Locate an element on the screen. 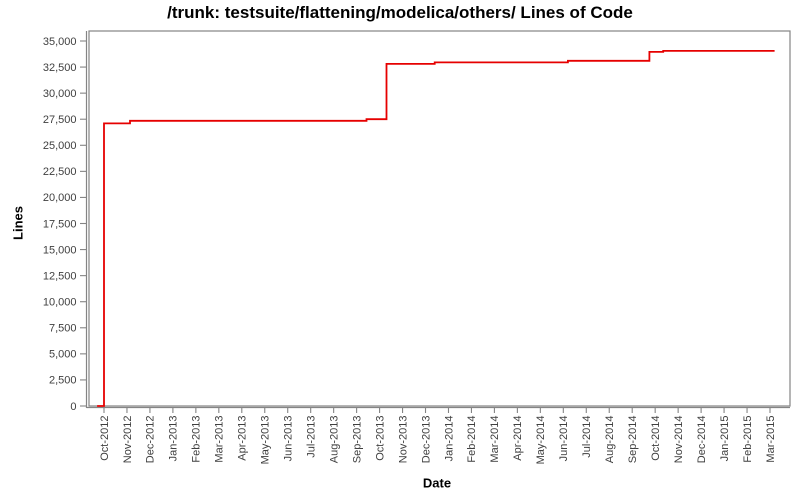 Image resolution: width=800 pixels, height=500 pixels. y-tick-label: 35,000 is located at coordinates (60, 42).